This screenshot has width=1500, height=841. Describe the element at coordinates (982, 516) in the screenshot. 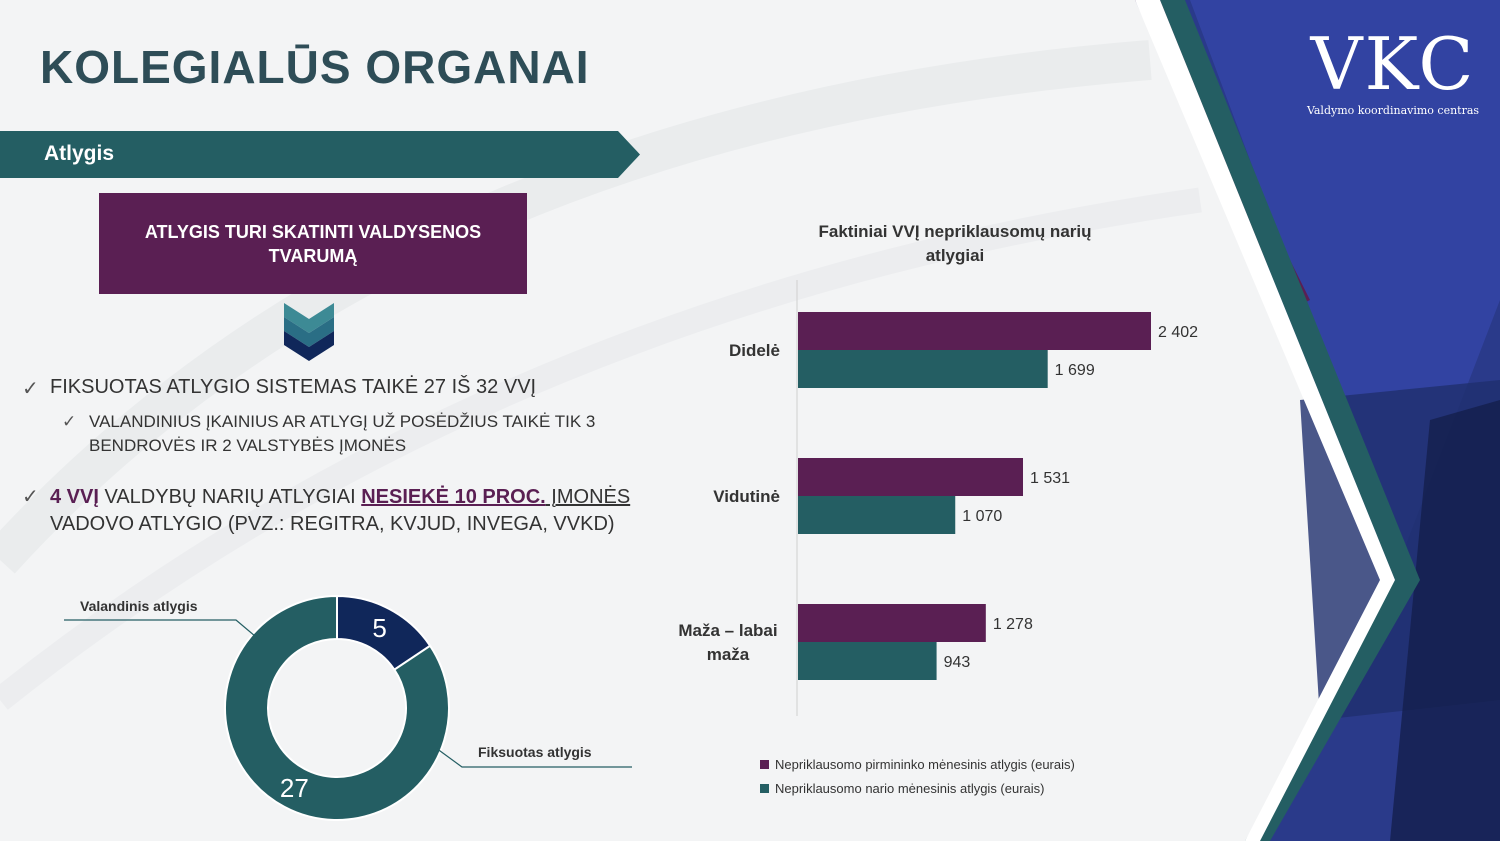

I see `bar-value-label: 1 070` at that location.